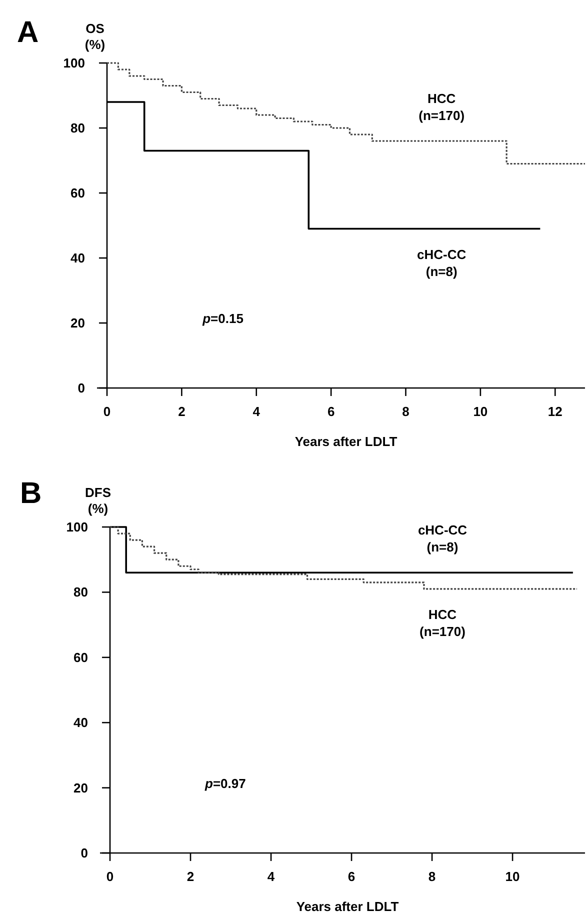 This screenshot has width=587, height=921. I want to click on annotation: p=0.97, so click(225, 783).